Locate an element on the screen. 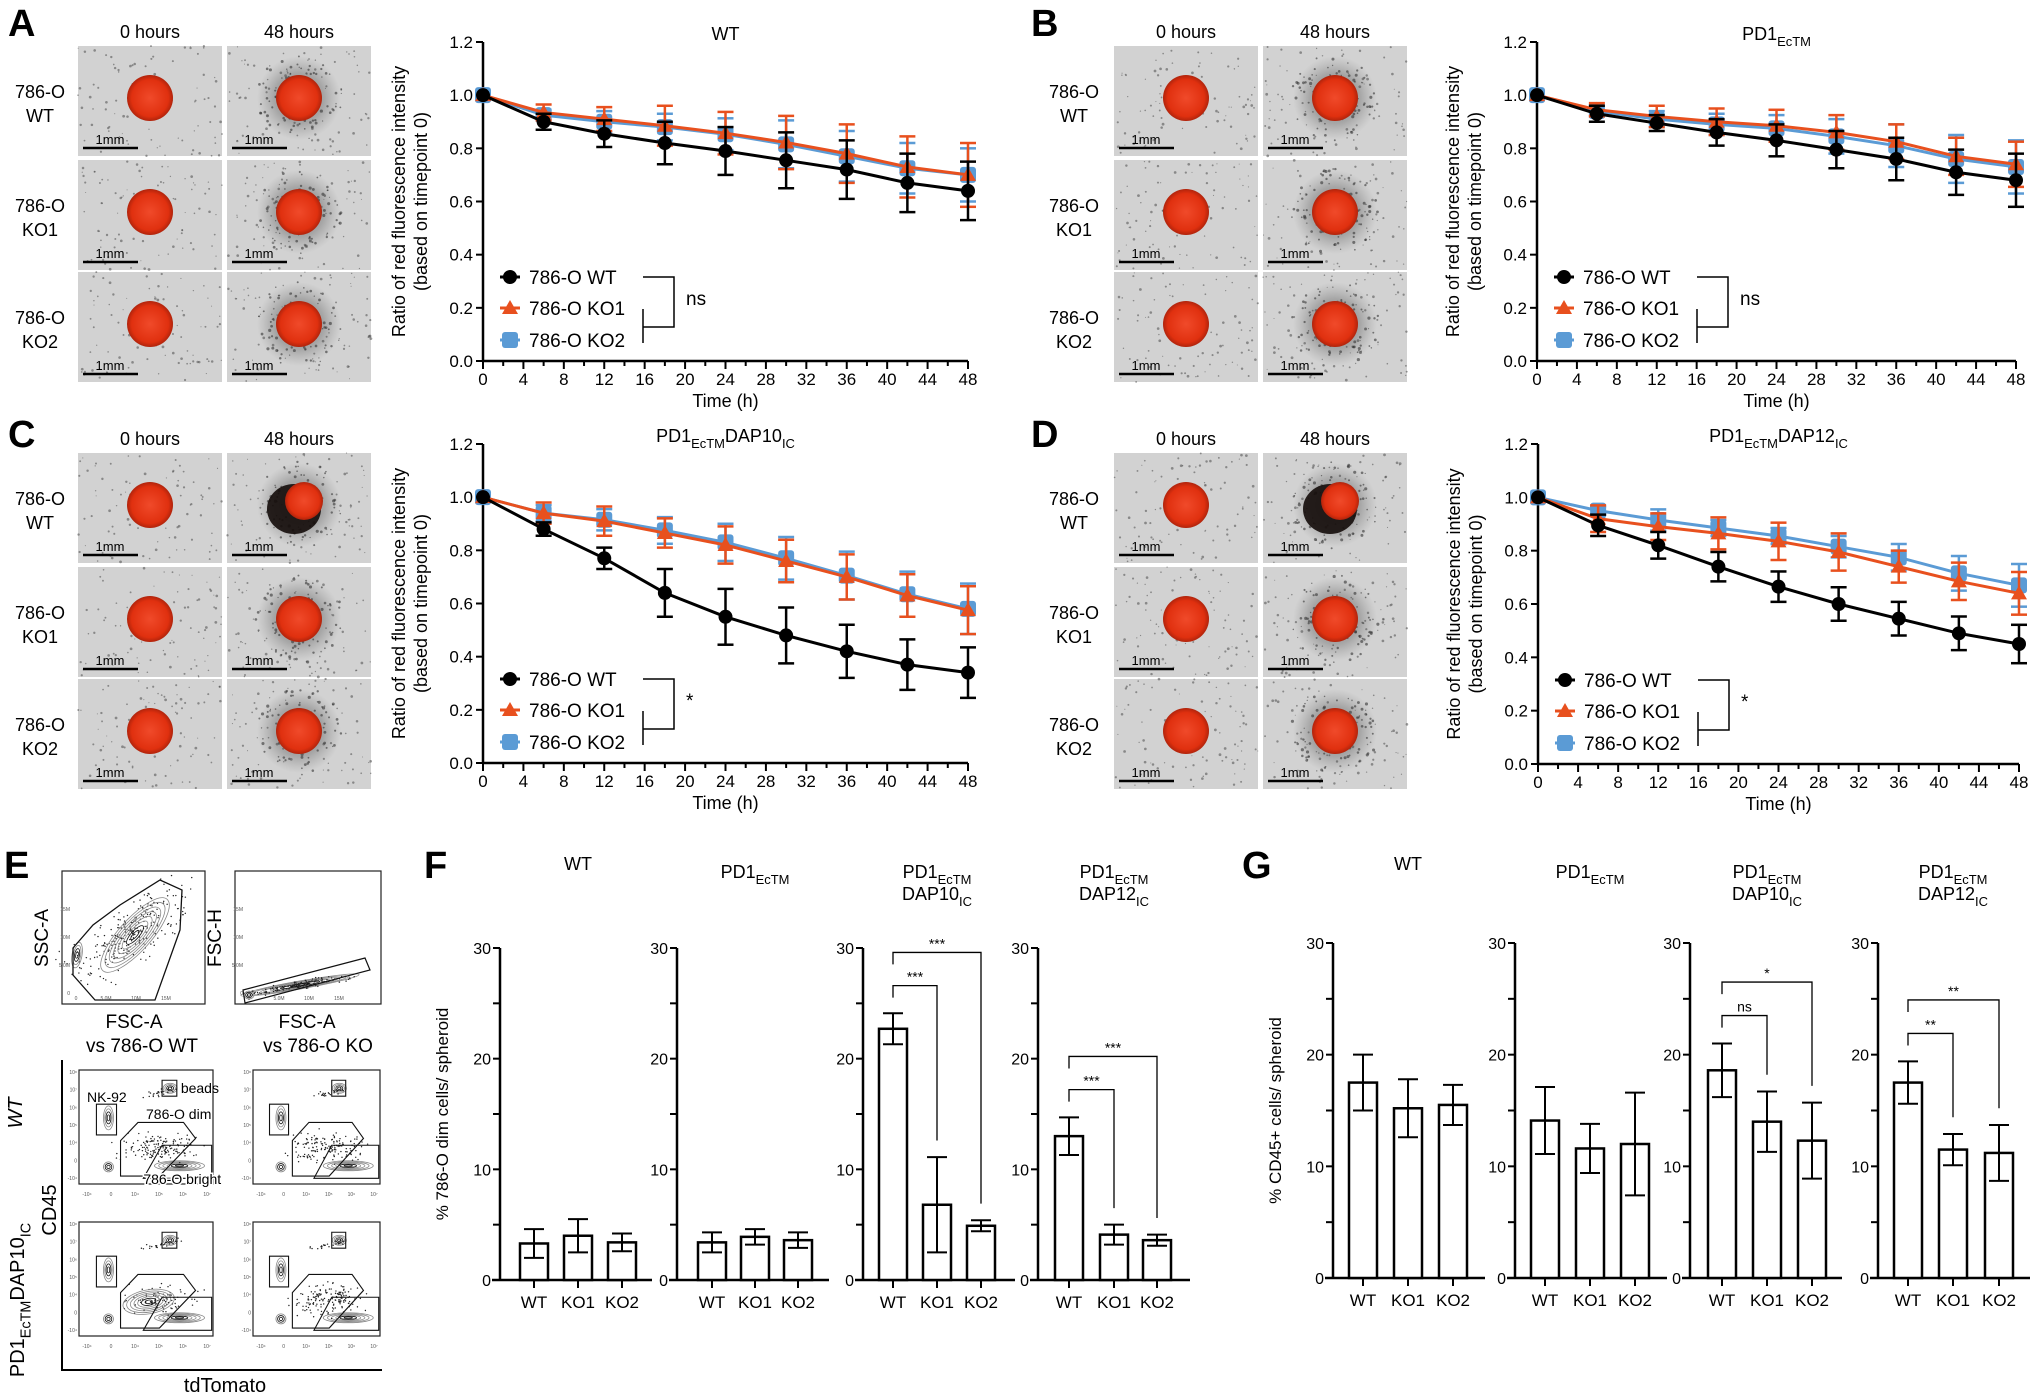 Image resolution: width=2031 pixels, height=1399 pixels. x-tick-label: KO2 is located at coordinates (1157, 1302).